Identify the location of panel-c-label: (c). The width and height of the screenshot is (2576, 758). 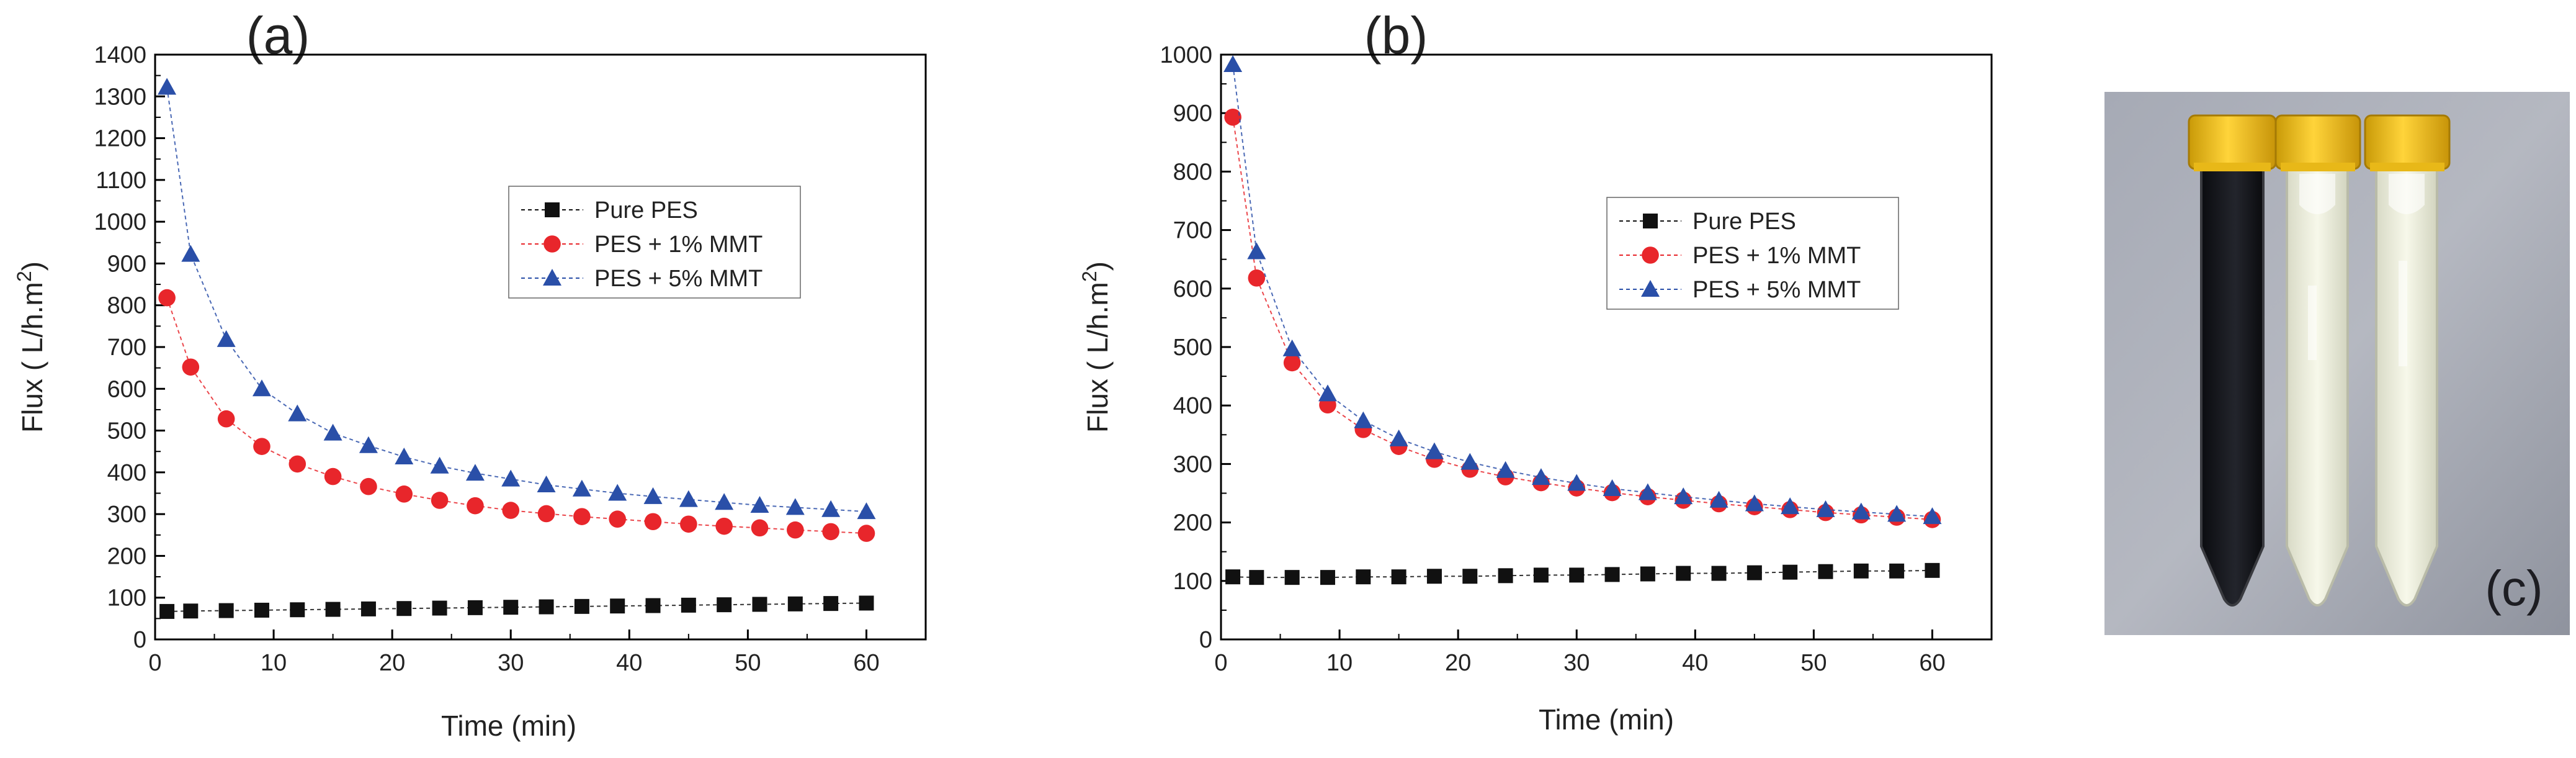
(2513, 588).